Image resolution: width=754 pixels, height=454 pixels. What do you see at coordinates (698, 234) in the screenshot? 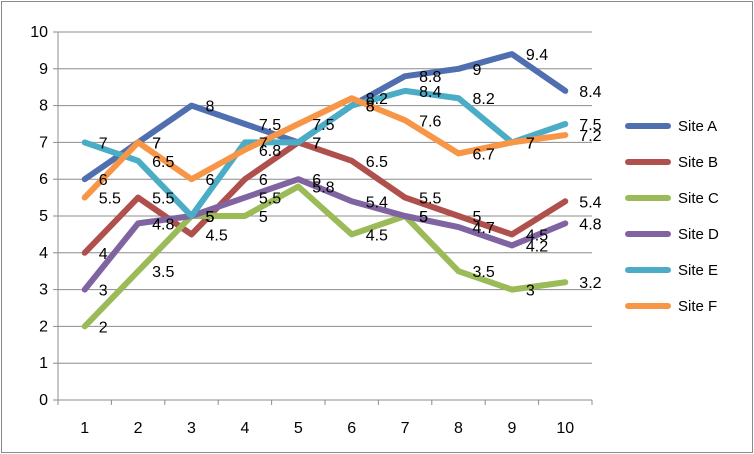
I see `legend-label: Site D` at bounding box center [698, 234].